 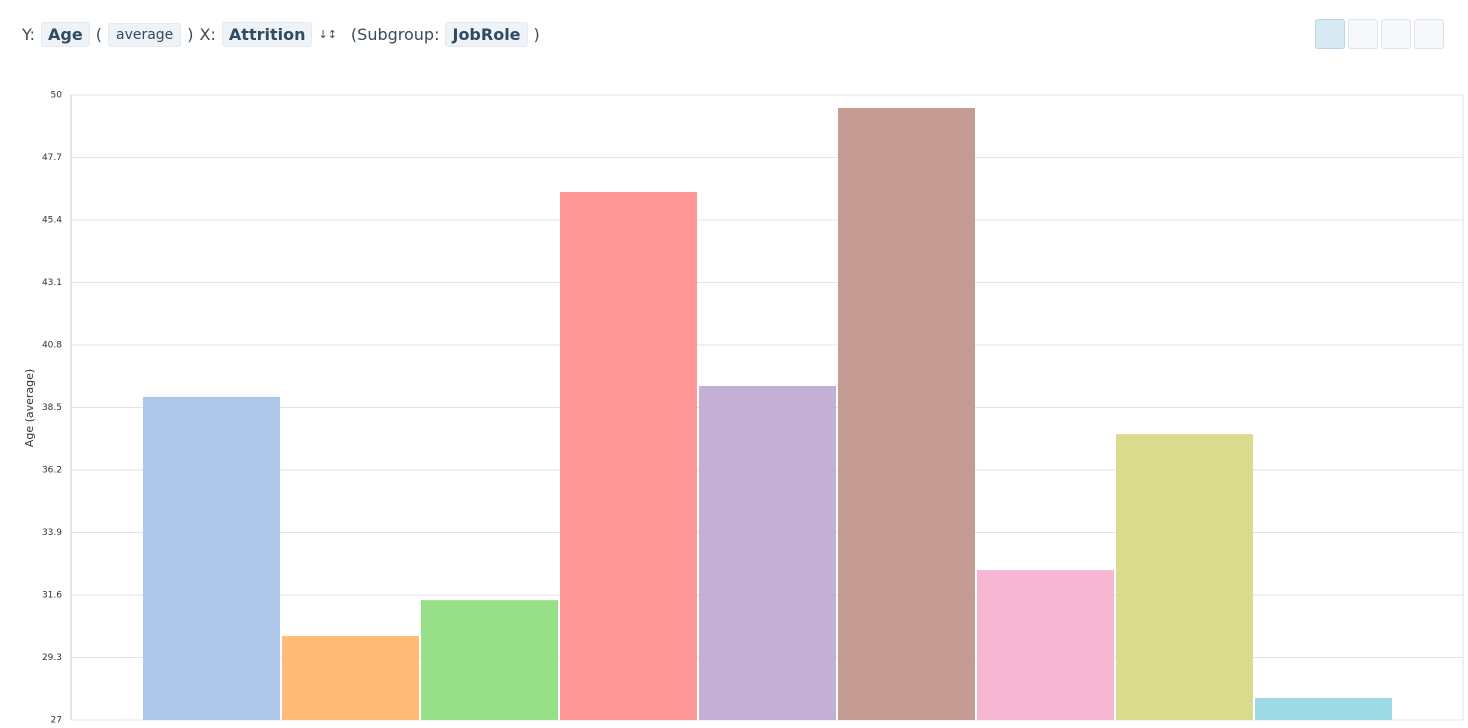 I want to click on y-tick-label: 36.2, so click(x=52, y=471).